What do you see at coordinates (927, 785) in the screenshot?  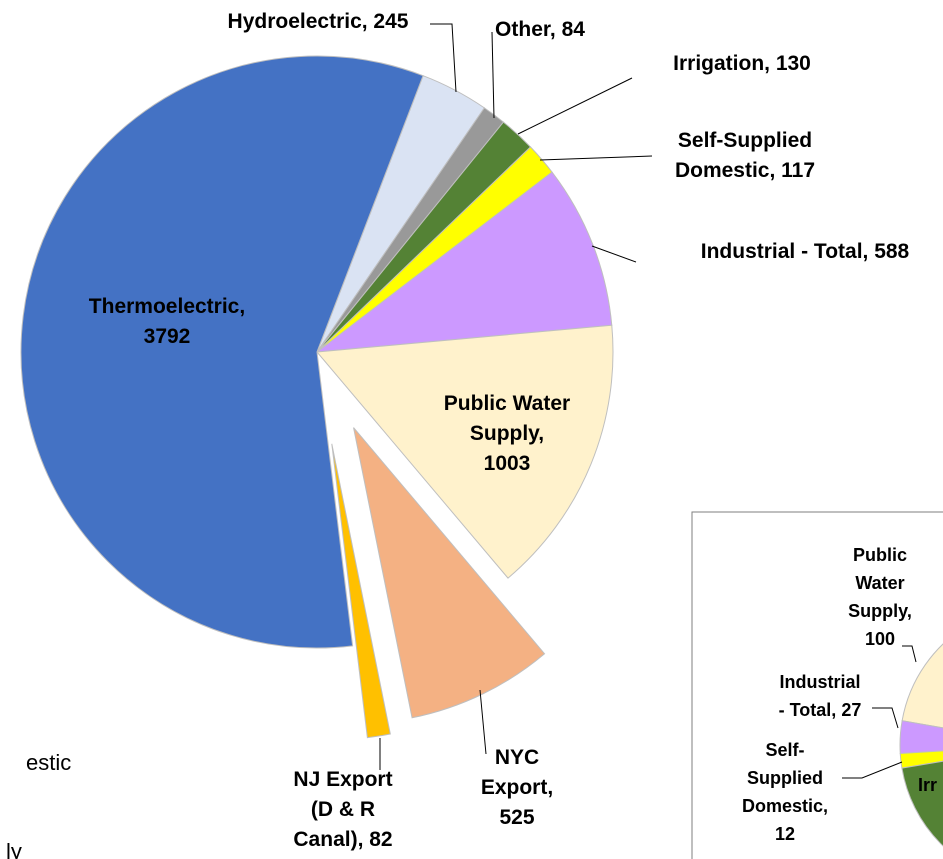 I see `slice-label-cut: Irr` at bounding box center [927, 785].